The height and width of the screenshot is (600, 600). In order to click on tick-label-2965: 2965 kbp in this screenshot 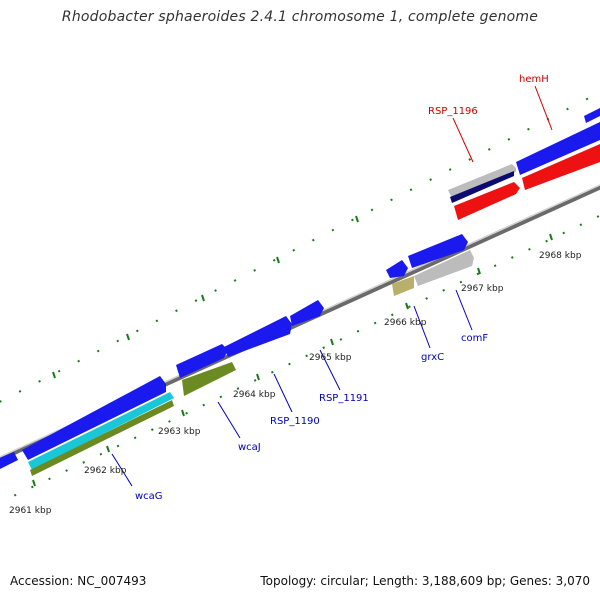, I will do `click(330, 358)`.